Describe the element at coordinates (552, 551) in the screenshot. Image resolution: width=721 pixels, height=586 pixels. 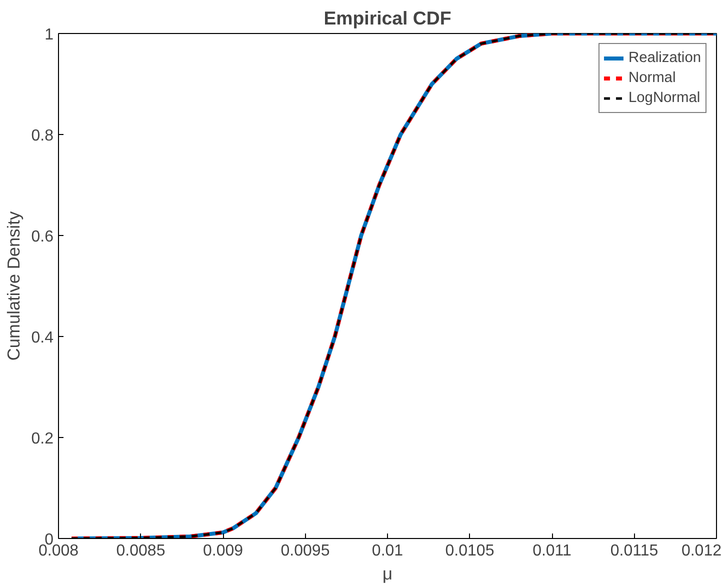
I see `x-tick-label: 0.011` at that location.